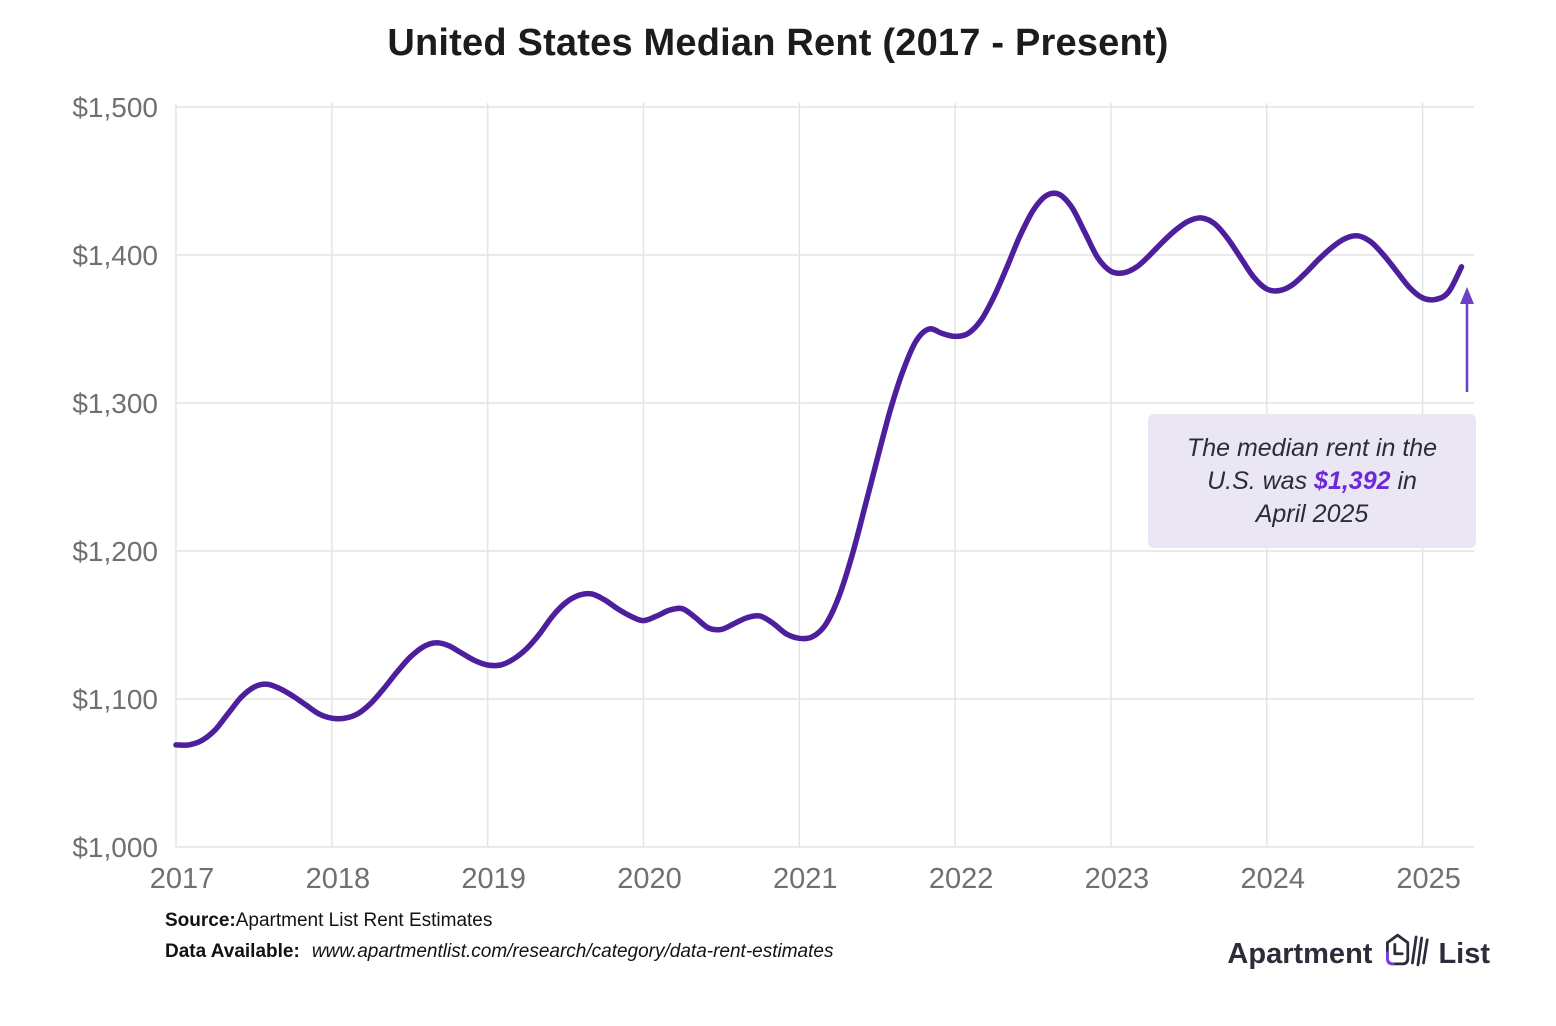 This screenshot has height=1026, width=1556. What do you see at coordinates (232, 951) in the screenshot?
I see `data-available-label: Data Available:` at bounding box center [232, 951].